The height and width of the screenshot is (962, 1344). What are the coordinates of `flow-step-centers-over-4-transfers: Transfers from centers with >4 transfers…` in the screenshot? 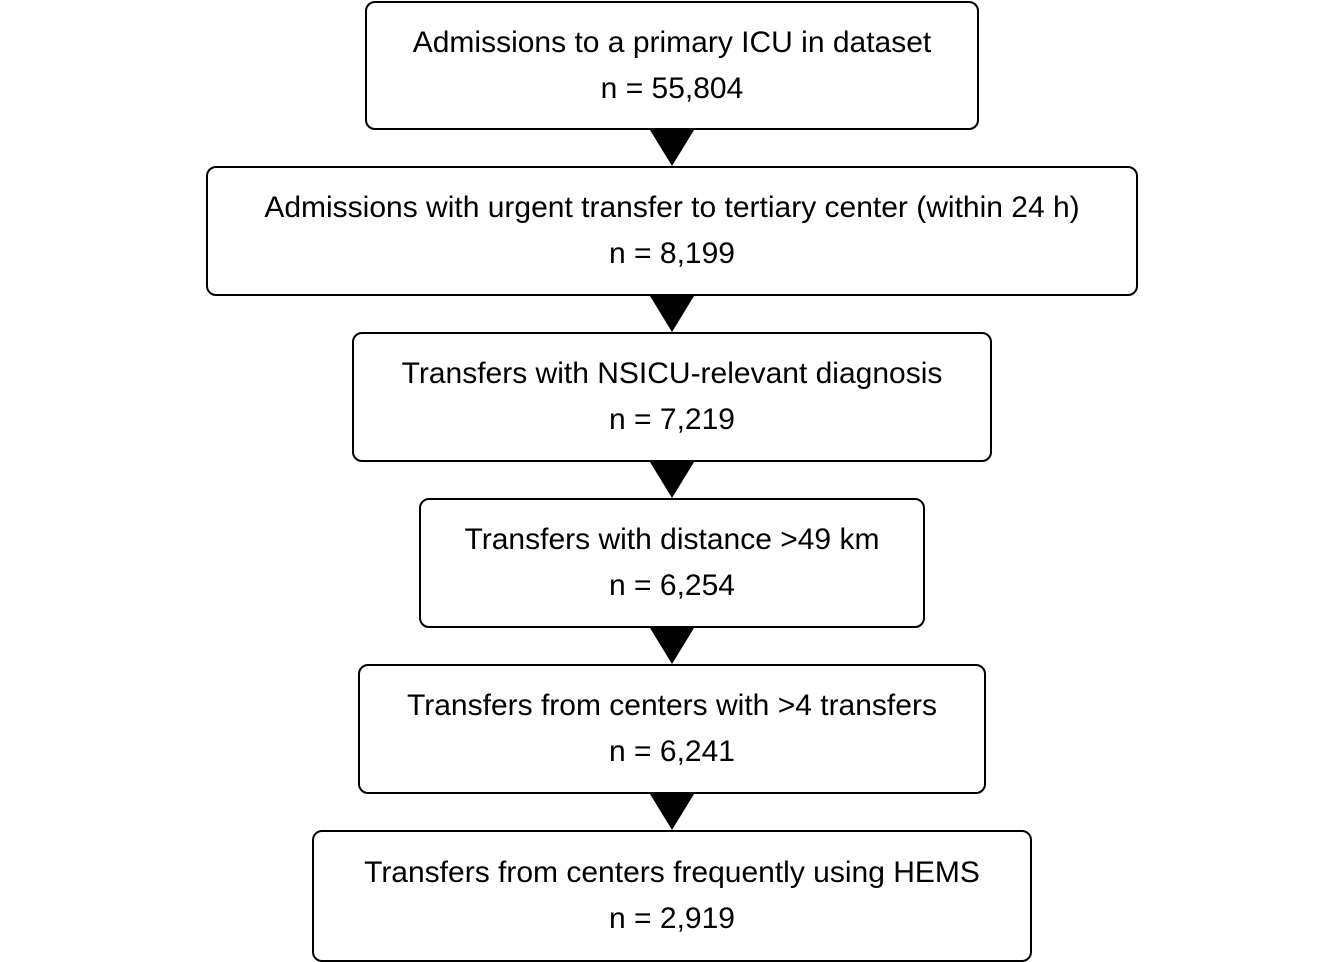 It's located at (672, 729).